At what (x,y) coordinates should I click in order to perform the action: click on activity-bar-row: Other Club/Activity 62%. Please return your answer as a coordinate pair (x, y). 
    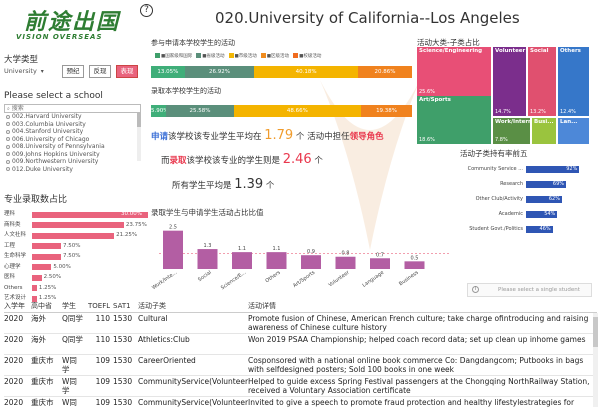
    Looking at the image, I should click on (525, 199).